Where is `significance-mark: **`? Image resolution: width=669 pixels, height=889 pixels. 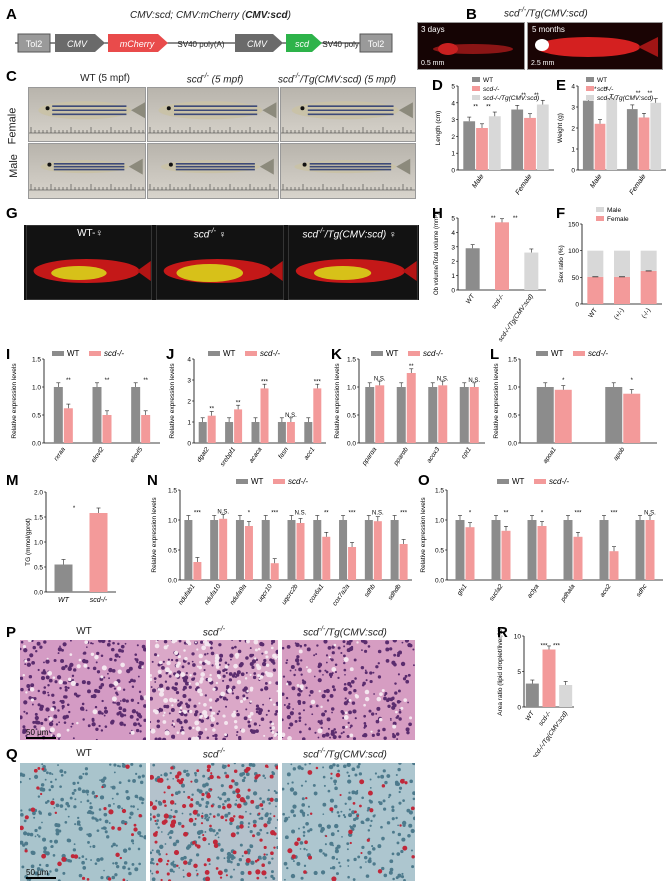 significance-mark: ** is located at coordinates (238, 403).